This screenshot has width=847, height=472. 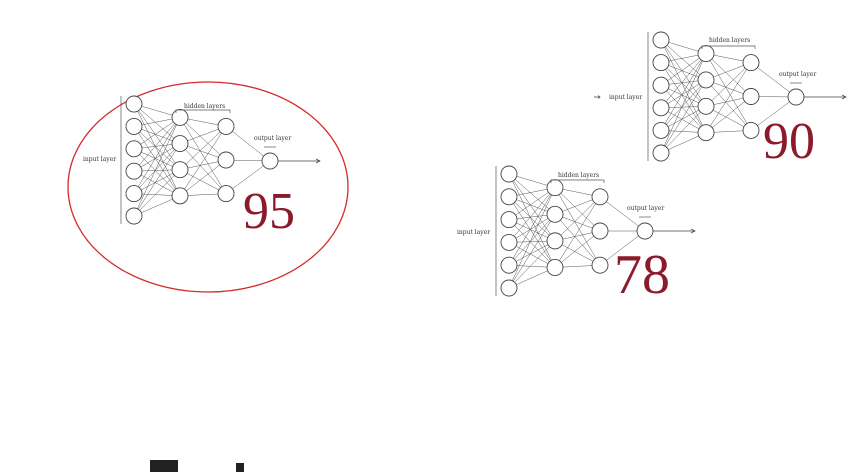 I want to click on net-a-input-label: input layer, so click(x=99, y=159).